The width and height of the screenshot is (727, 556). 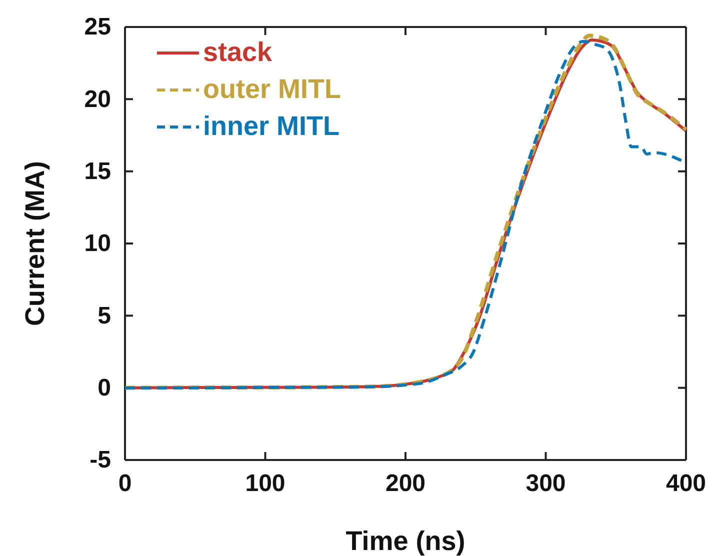 I want to click on y-tick-label: 20, so click(x=97, y=99).